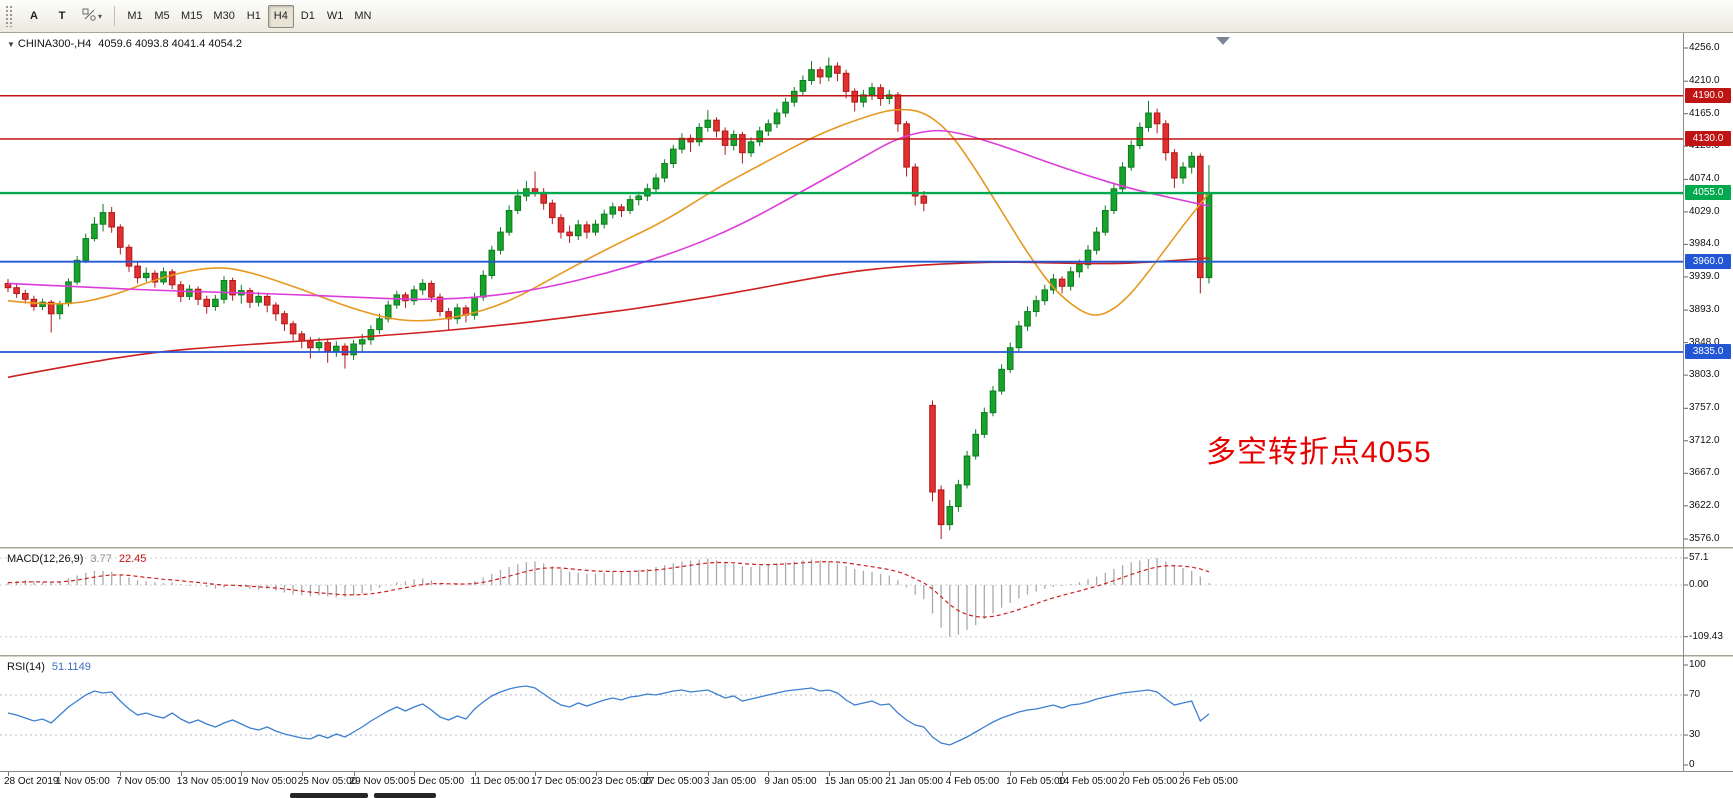 This screenshot has width=1733, height=798. Describe the element at coordinates (1704, 505) in the screenshot. I see `price-axis-label: 3622.0` at that location.